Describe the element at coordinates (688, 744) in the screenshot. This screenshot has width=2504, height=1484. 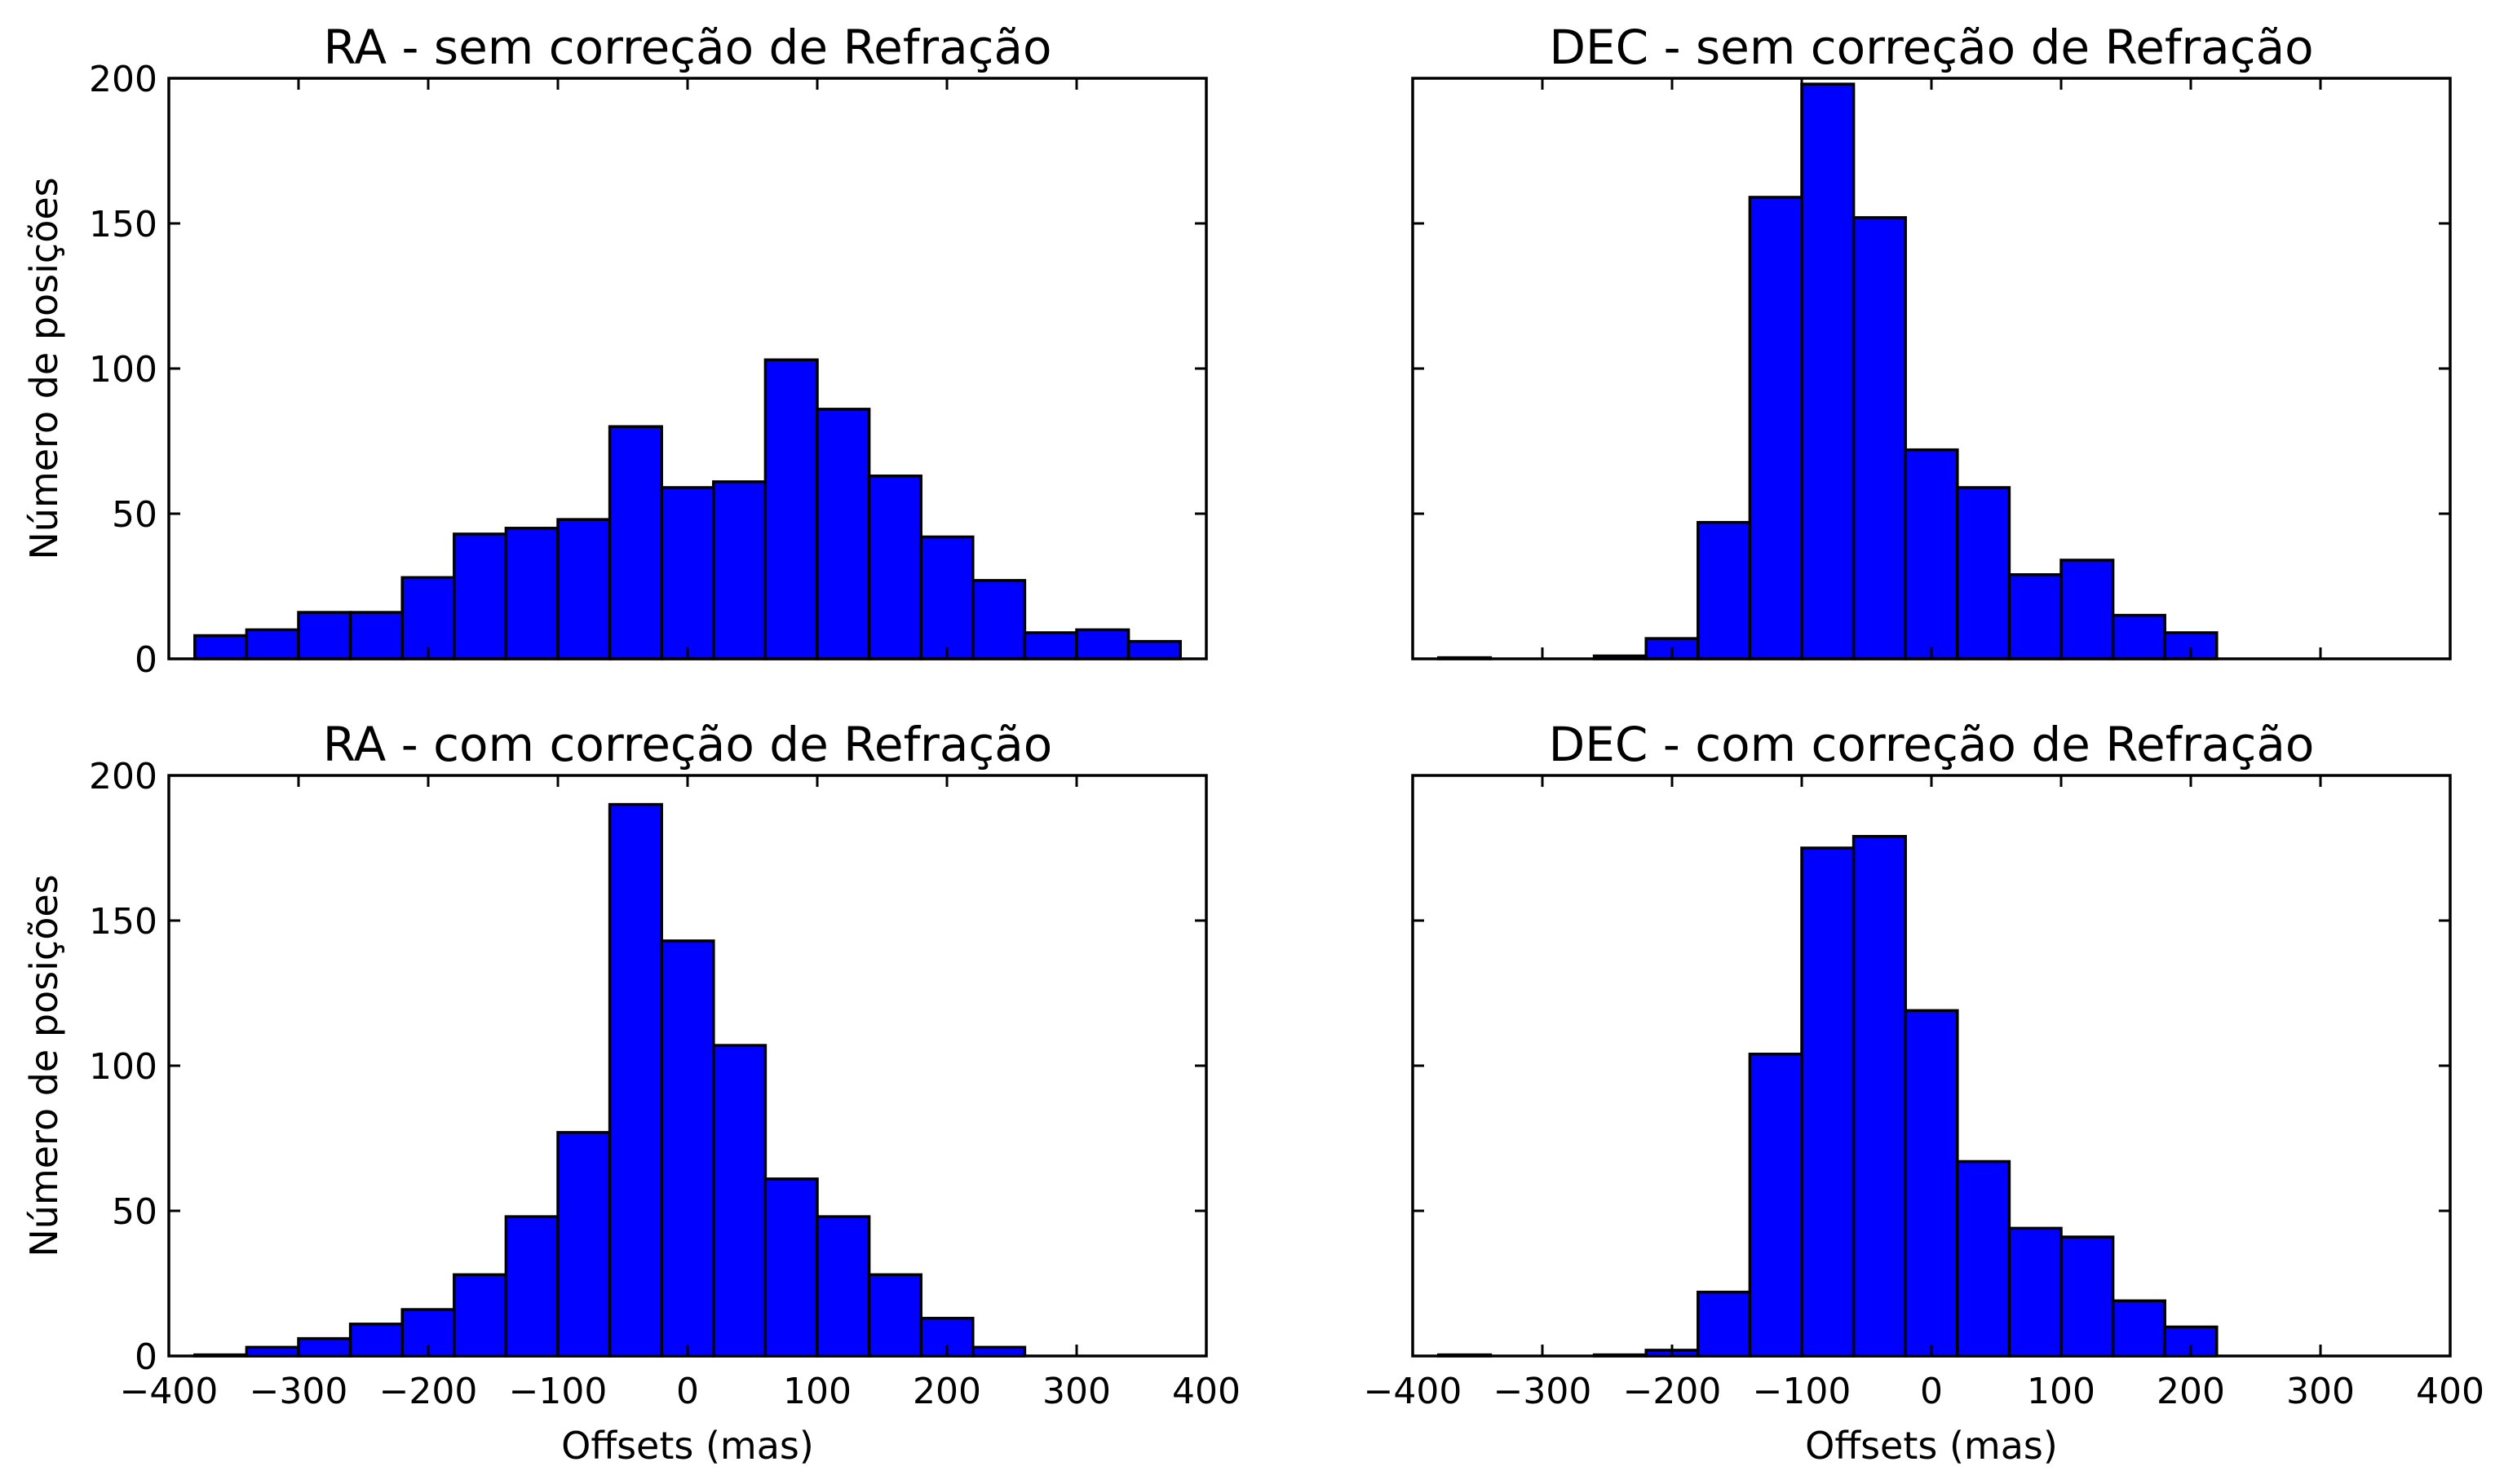
I see `chart-title: RA - com correção de Refração` at that location.